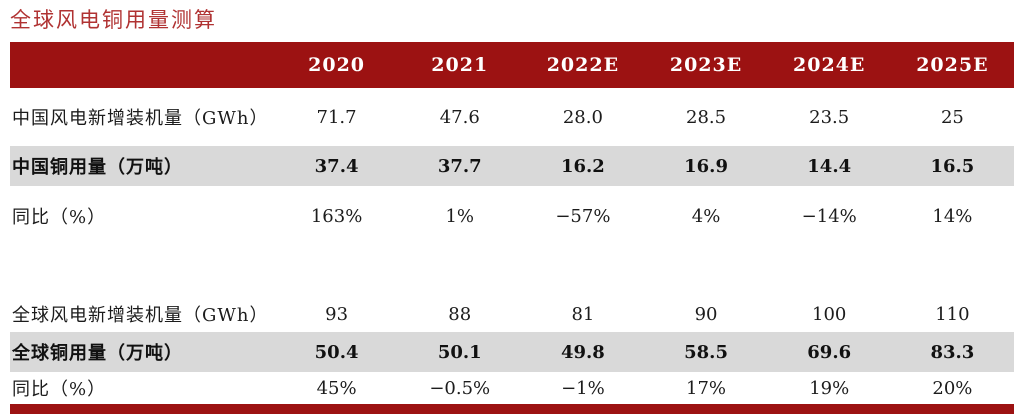  I want to click on value-cell: 37.7, so click(460, 166).